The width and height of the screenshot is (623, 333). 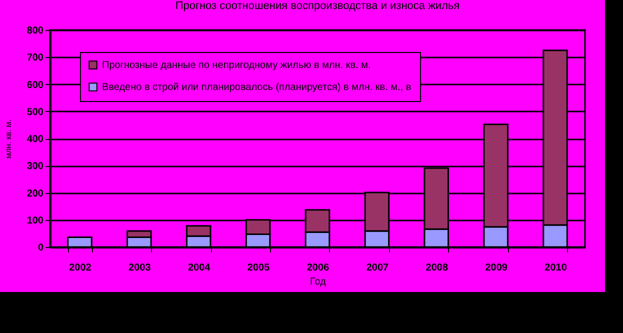 What do you see at coordinates (35, 194) in the screenshot?
I see `y-tick-label: 200` at bounding box center [35, 194].